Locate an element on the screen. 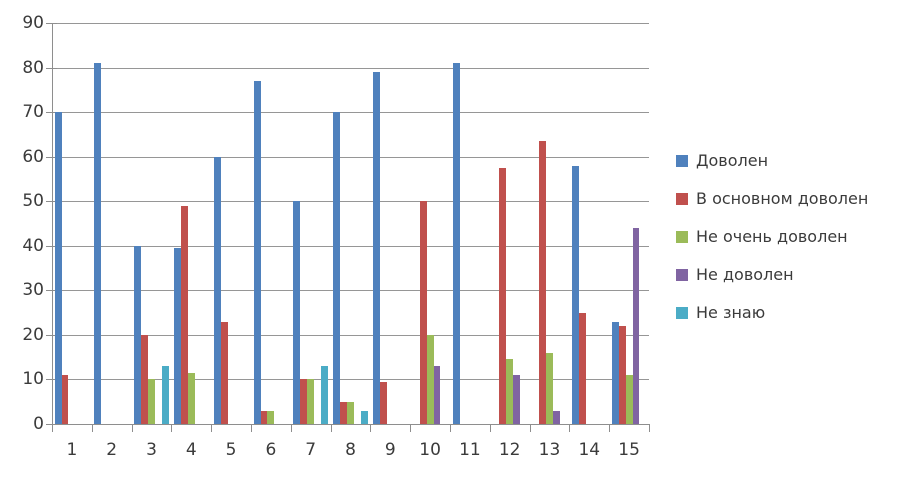  bar-series3-cat6 is located at coordinates (271, 417).